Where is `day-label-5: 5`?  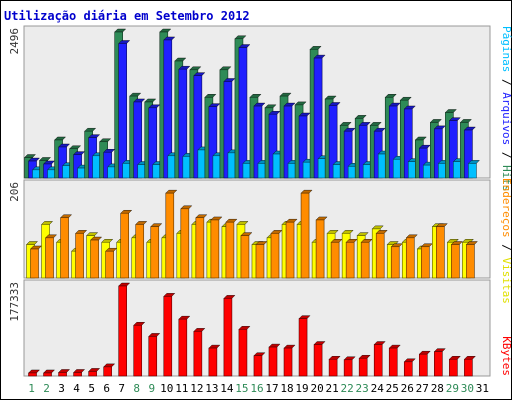
day-label-5: 5 is located at coordinates (91, 388).